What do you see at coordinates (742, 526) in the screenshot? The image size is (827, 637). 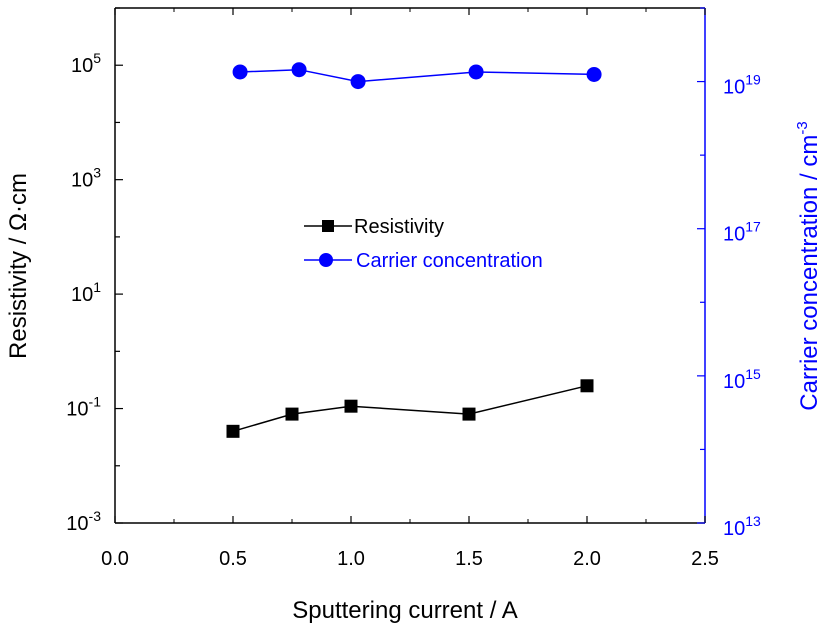 I see `y-right-tick-label: 1013` at bounding box center [742, 526].